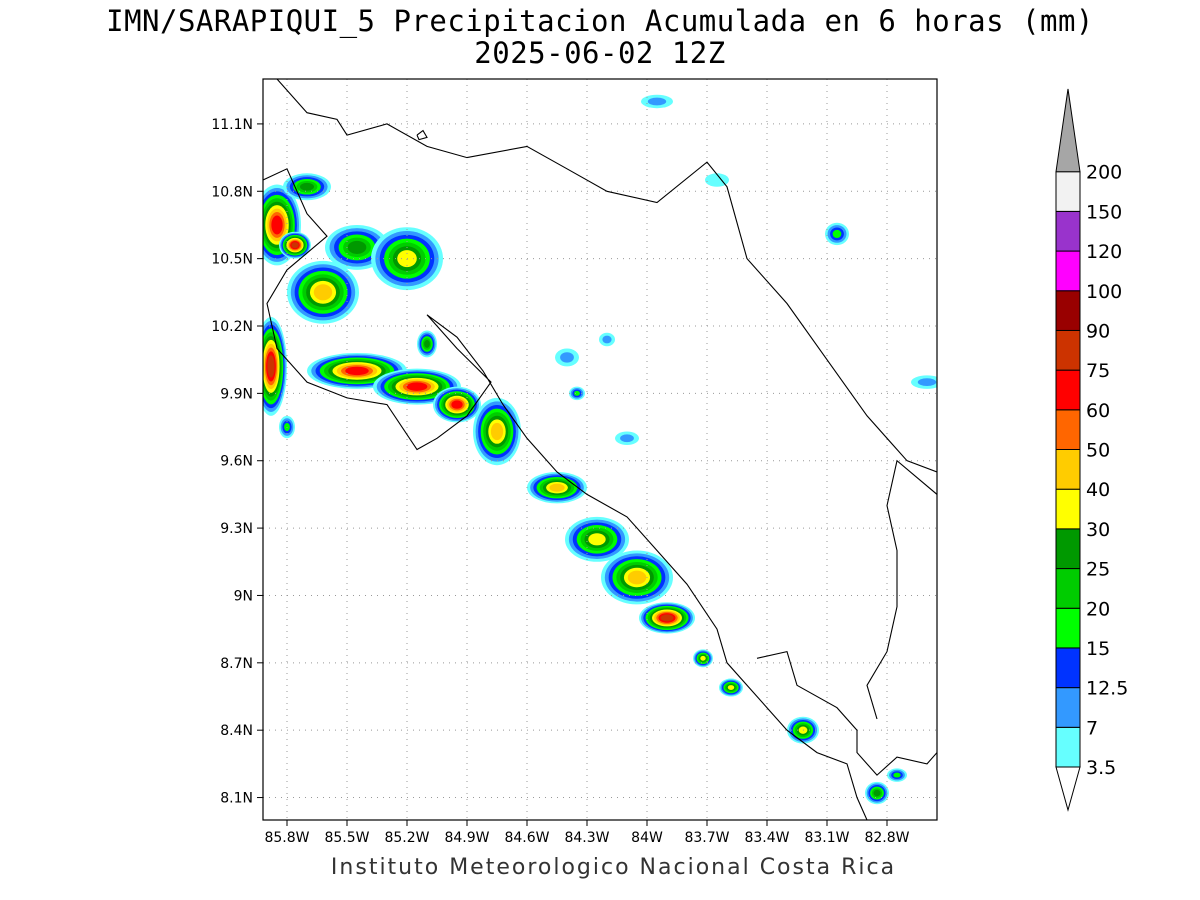 This screenshot has width=1200, height=900. What do you see at coordinates (826, 838) in the screenshot?
I see `lon-tick-label: 83.1W` at bounding box center [826, 838].